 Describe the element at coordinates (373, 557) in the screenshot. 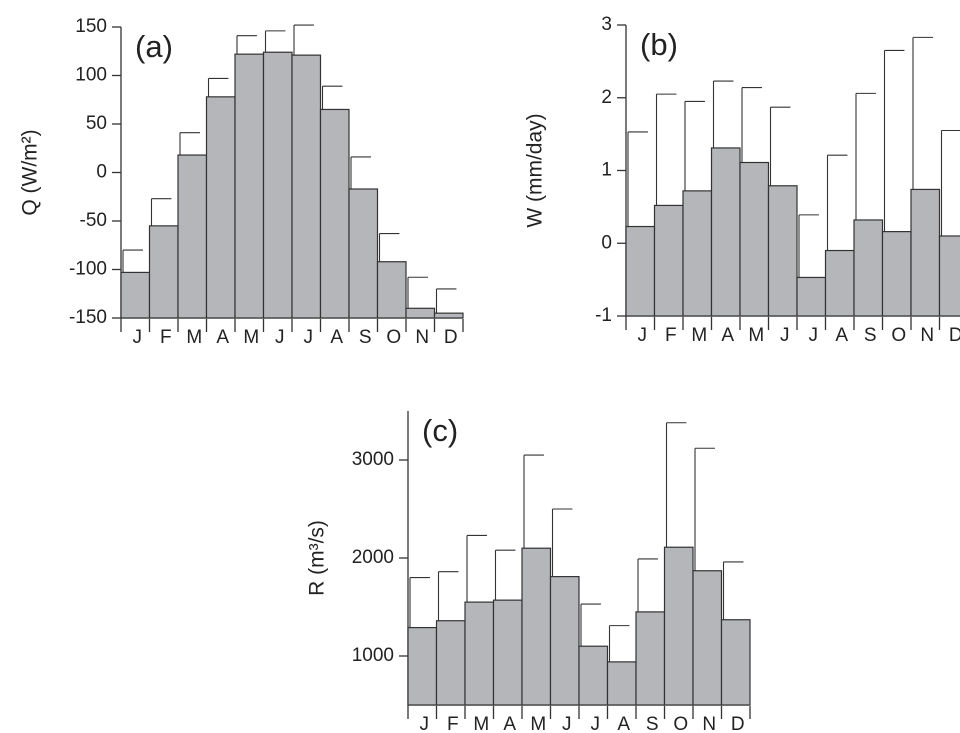

I see `y-tick-label: 2000` at that location.